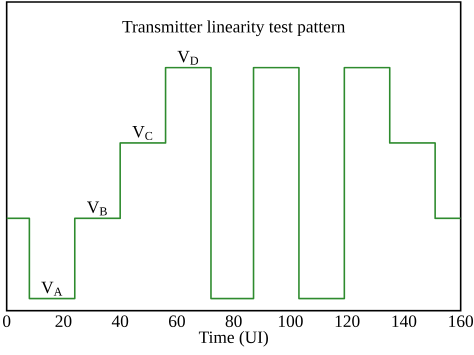 This screenshot has height=355, width=474. Describe the element at coordinates (177, 322) in the screenshot. I see `x-tick-label: 60` at that location.